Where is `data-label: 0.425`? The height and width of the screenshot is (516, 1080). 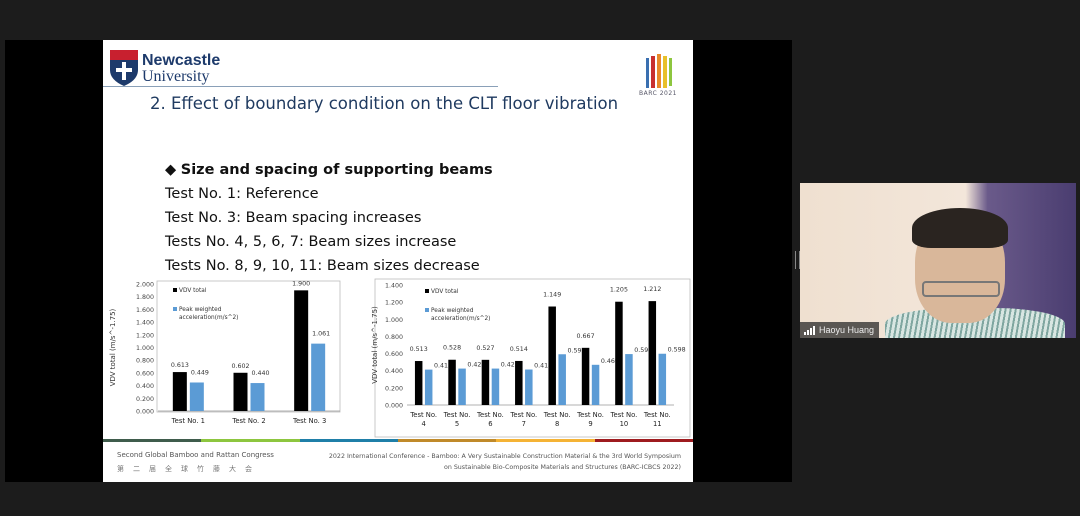
data-label: 0.425 is located at coordinates (510, 365).